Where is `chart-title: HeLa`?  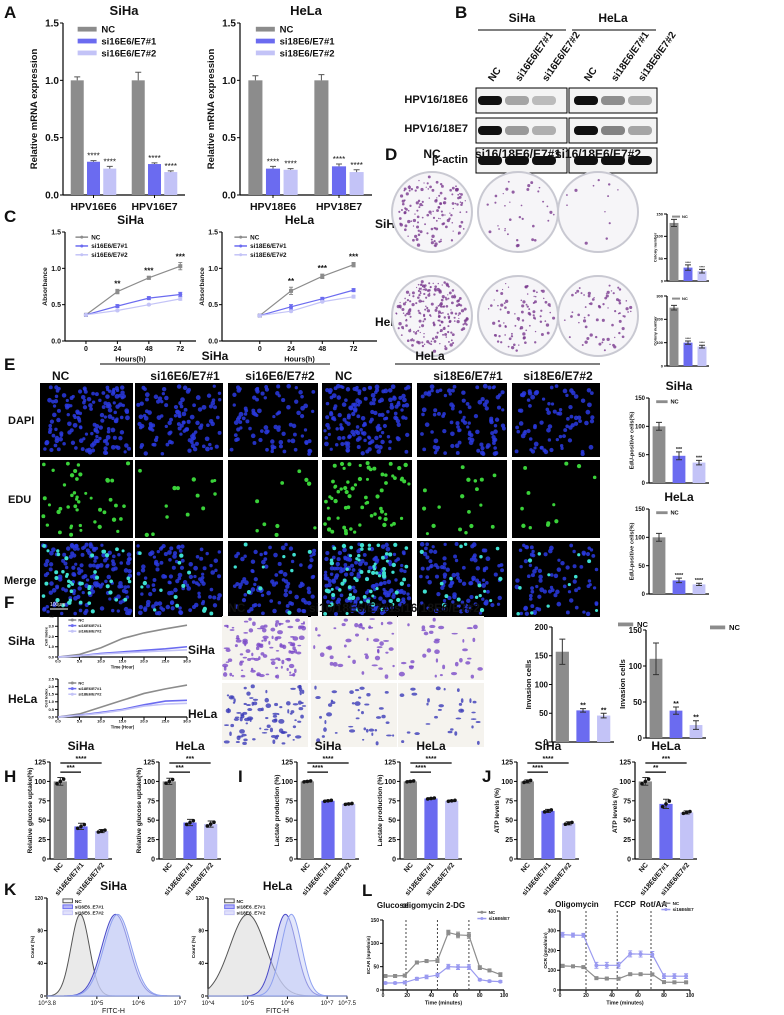
chart-title: HeLa is located at coordinates (278, 886).